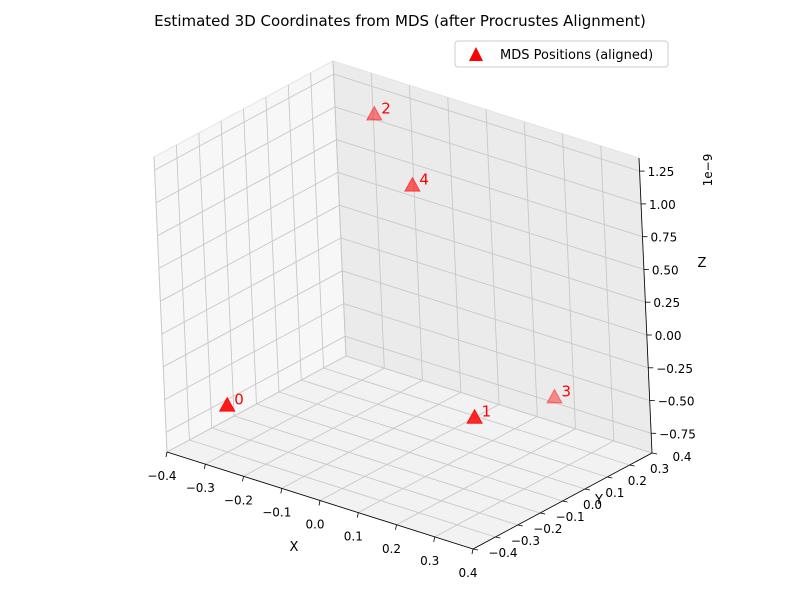 This screenshot has height=600, width=800. I want to click on x-tick-label: −0.1, so click(276, 512).